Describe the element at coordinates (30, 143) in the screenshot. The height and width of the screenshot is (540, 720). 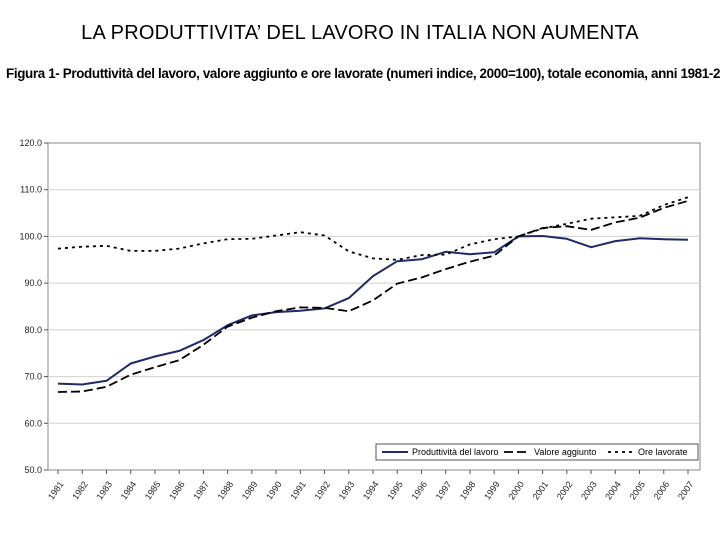
I see `y-tick-label: 120.0` at that location.